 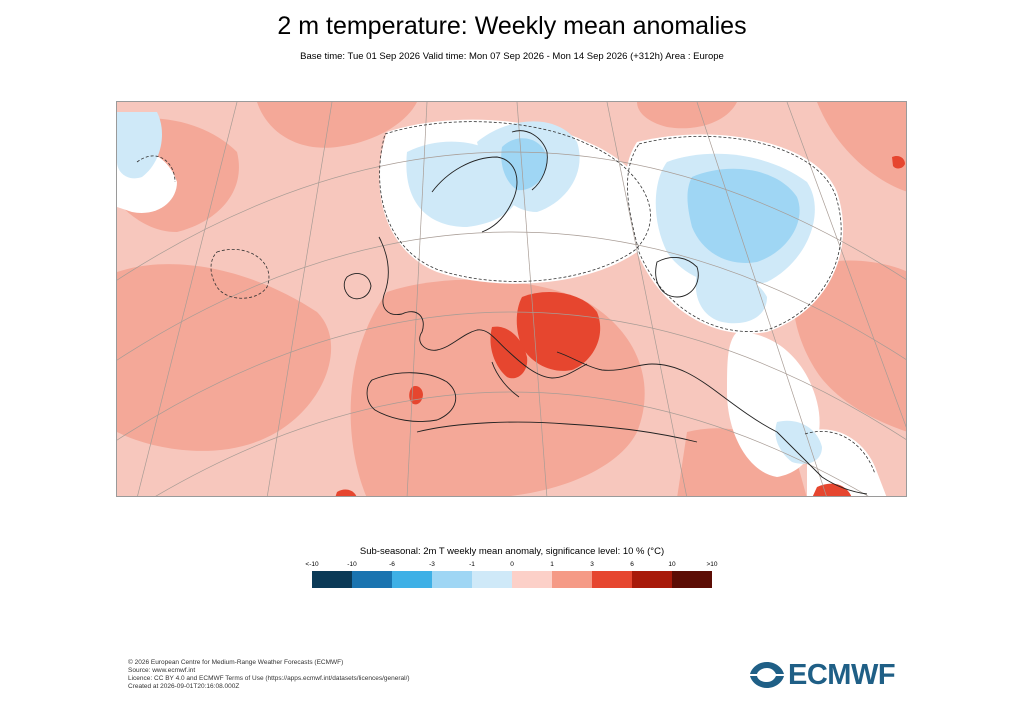 I want to click on legend-tick-label: 1, so click(x=552, y=564).